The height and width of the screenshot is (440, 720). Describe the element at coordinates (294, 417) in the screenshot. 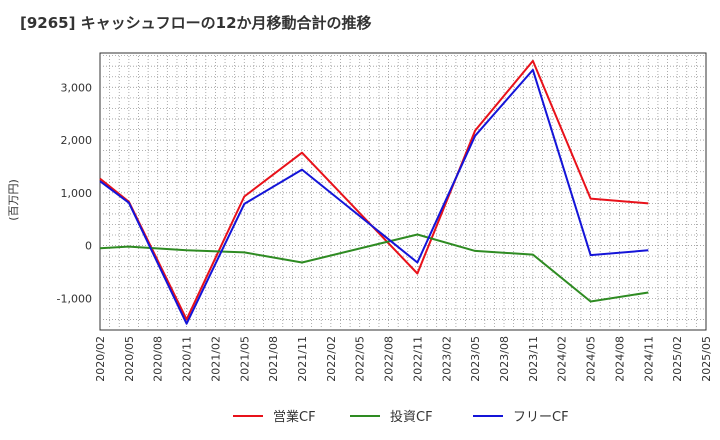

I see `legend-label: 営業CF` at that location.